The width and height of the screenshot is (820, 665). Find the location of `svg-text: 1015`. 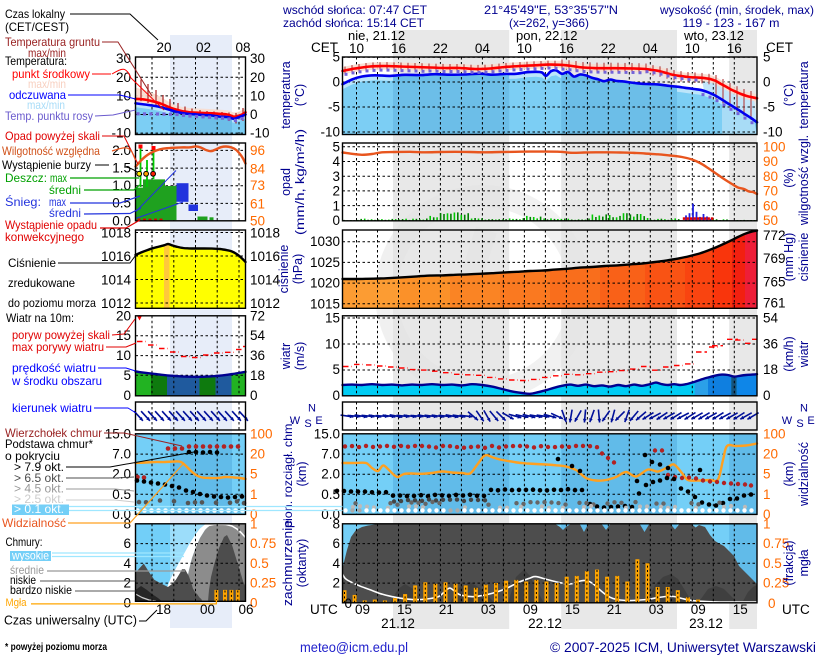

svg-text: 1015 is located at coordinates (325, 303).